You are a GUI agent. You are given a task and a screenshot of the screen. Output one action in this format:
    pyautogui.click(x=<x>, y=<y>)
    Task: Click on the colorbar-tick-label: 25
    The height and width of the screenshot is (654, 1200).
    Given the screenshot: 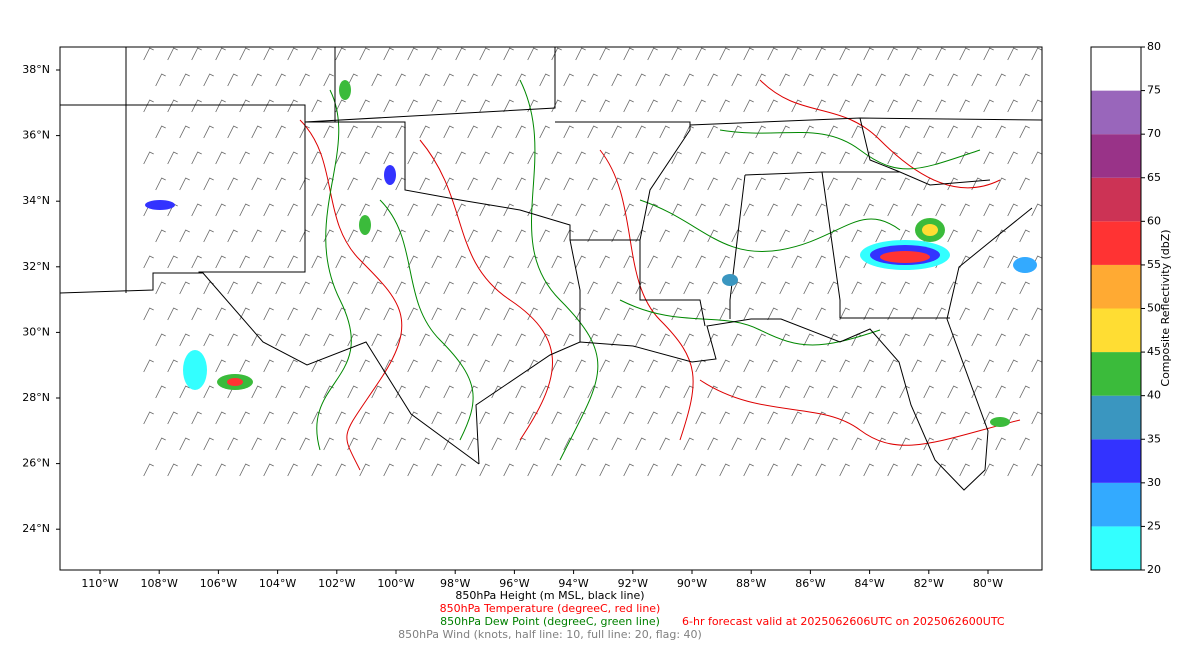 What is the action you would take?
    pyautogui.click(x=1154, y=525)
    